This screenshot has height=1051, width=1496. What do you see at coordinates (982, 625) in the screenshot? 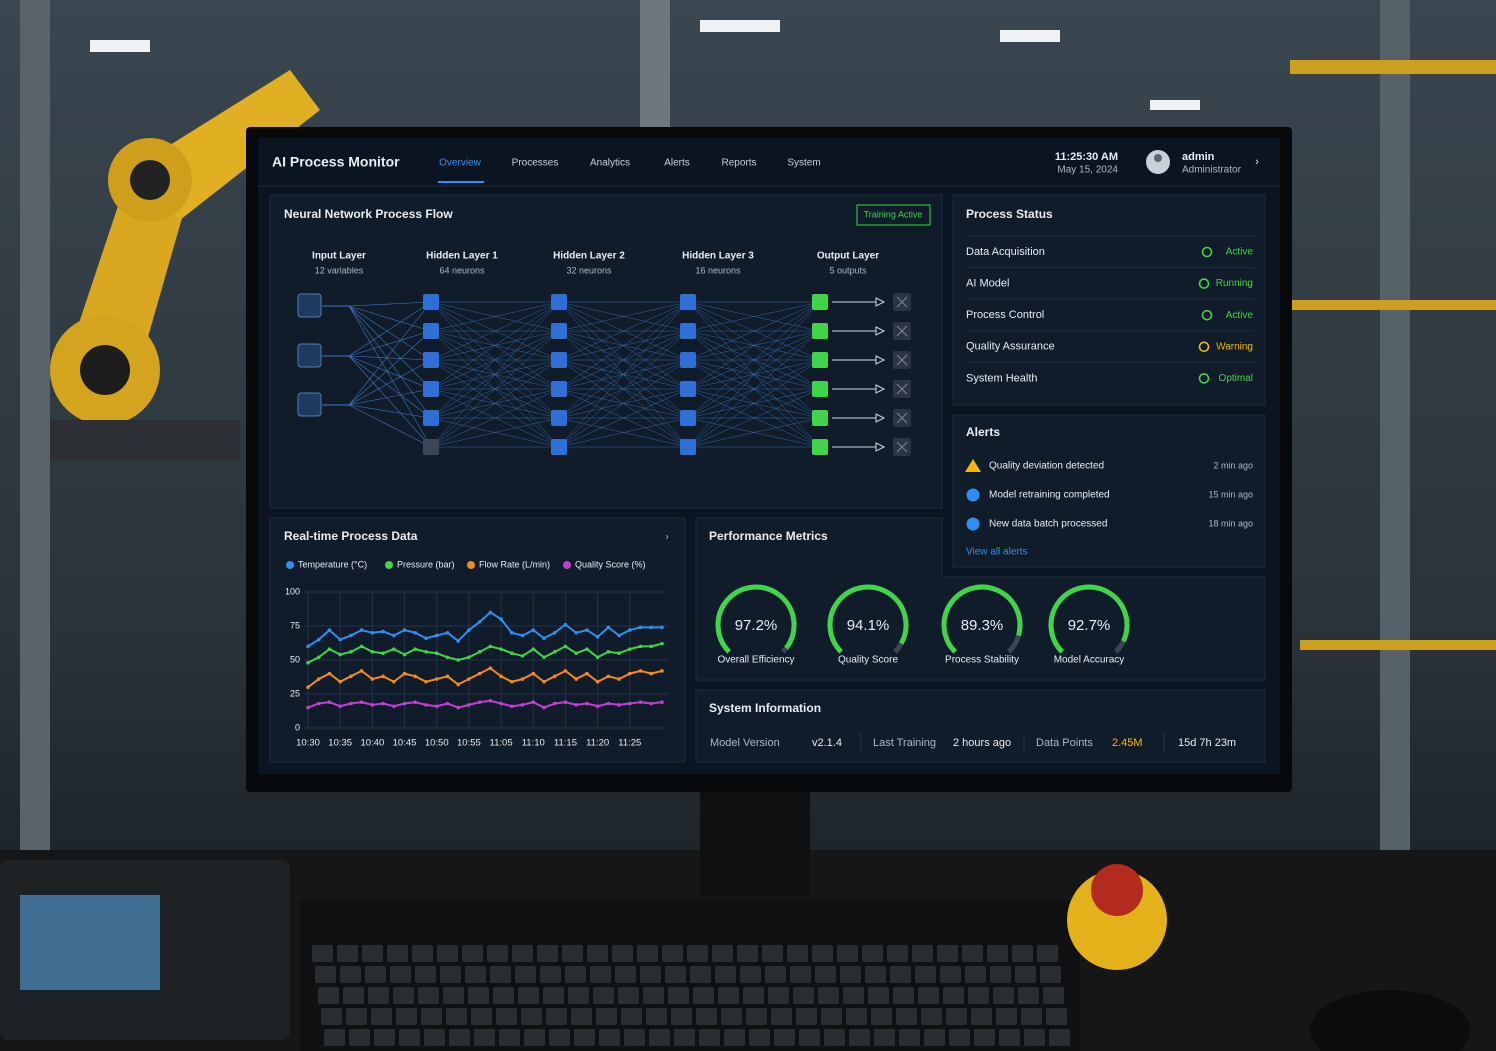
I see `gauge-value: 89.3%` at bounding box center [982, 625].